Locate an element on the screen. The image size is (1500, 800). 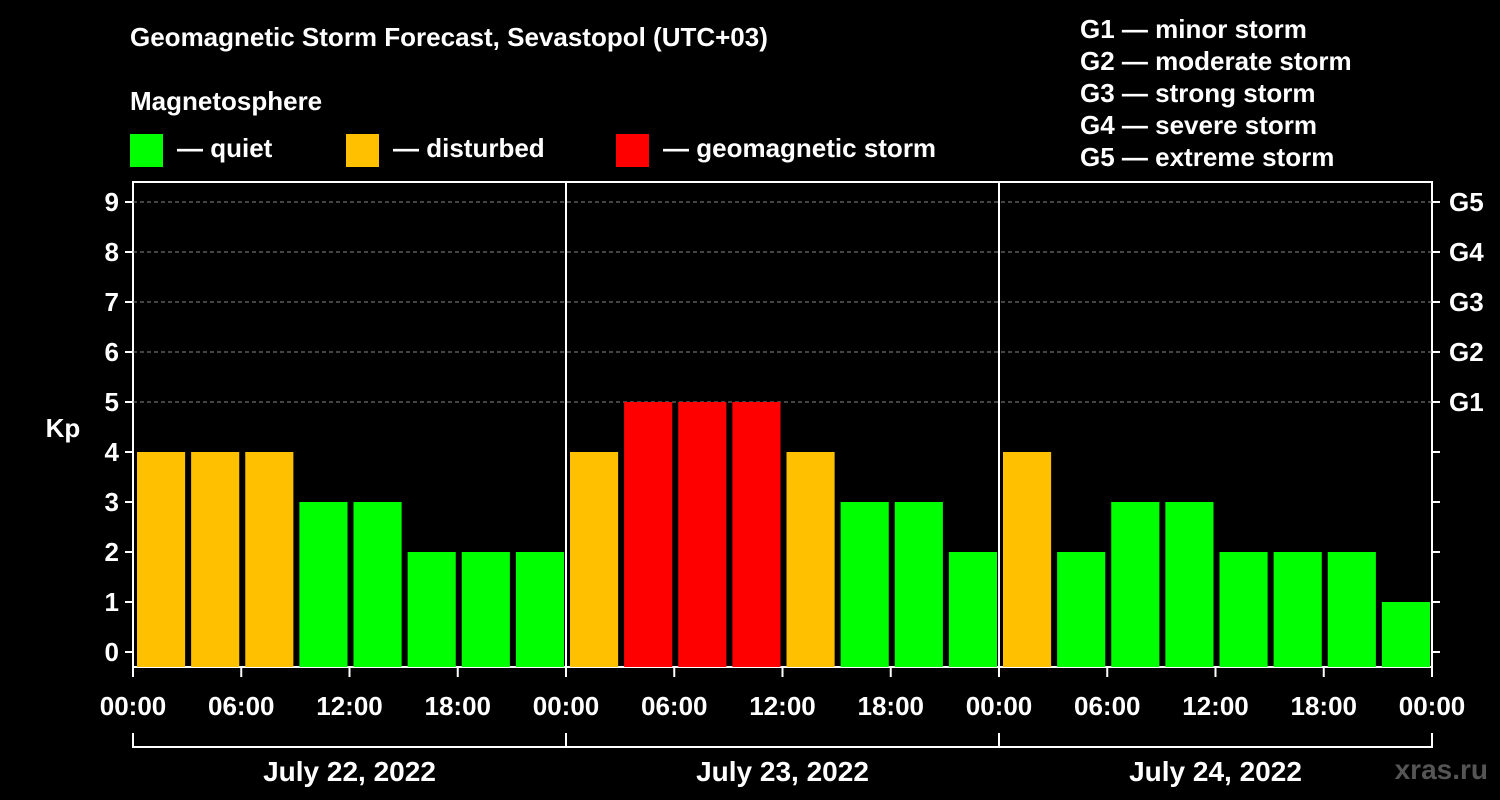
legend-label-quiet: — quiet is located at coordinates (225, 147).